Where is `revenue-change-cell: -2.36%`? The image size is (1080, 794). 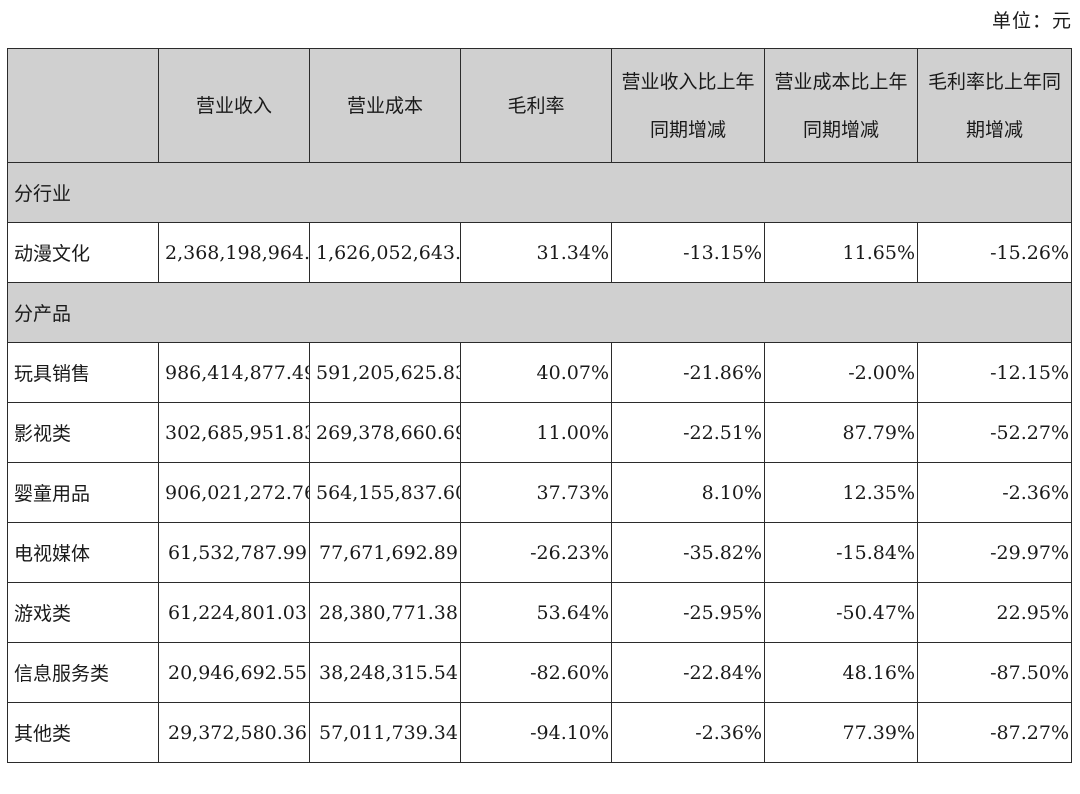 revenue-change-cell: -2.36% is located at coordinates (688, 732).